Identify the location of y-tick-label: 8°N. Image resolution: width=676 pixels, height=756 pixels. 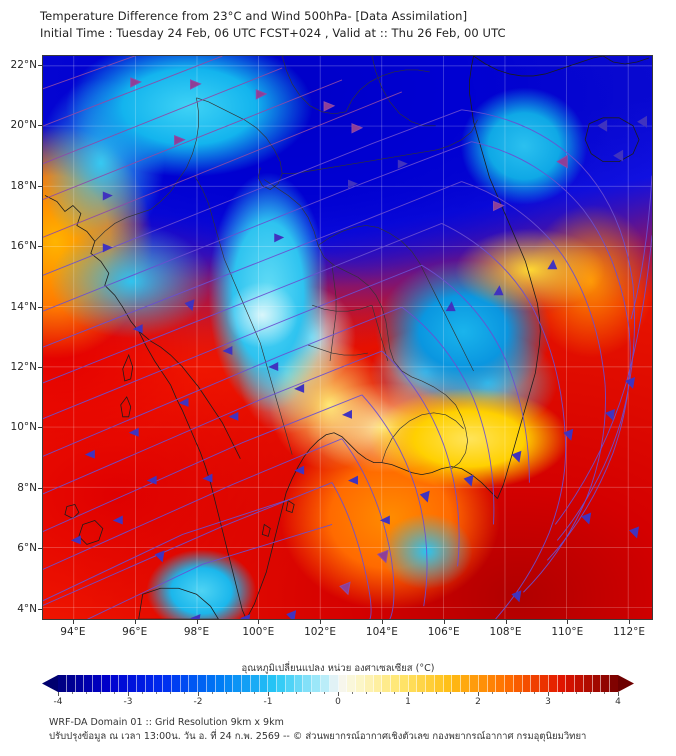
(27, 487).